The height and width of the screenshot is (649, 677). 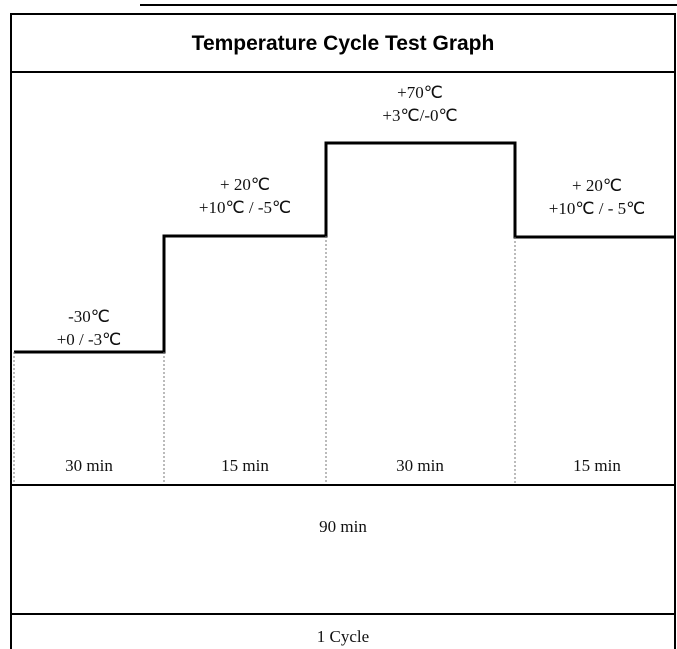 What do you see at coordinates (245, 207) in the screenshot?
I see `stage-tolerance: +10℃ / -5℃` at bounding box center [245, 207].